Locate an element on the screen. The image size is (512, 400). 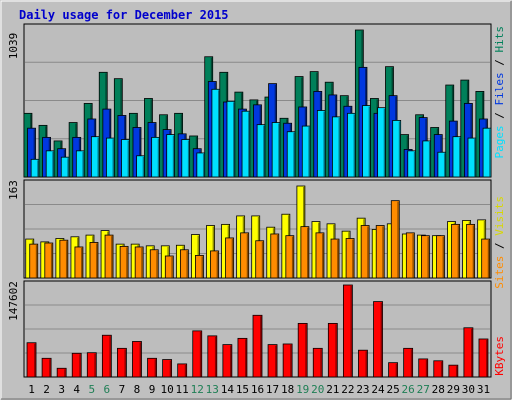
legend-item-kbytes: KBytes is located at coordinates (499, 356).